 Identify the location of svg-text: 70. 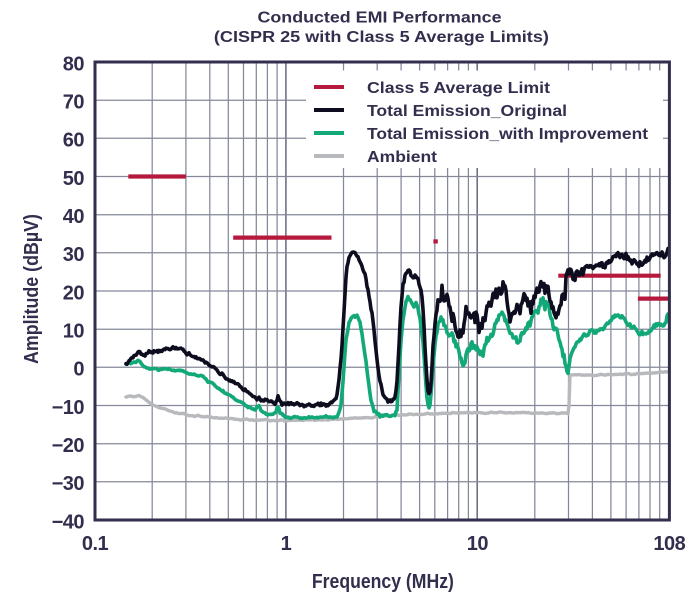
(74, 103).